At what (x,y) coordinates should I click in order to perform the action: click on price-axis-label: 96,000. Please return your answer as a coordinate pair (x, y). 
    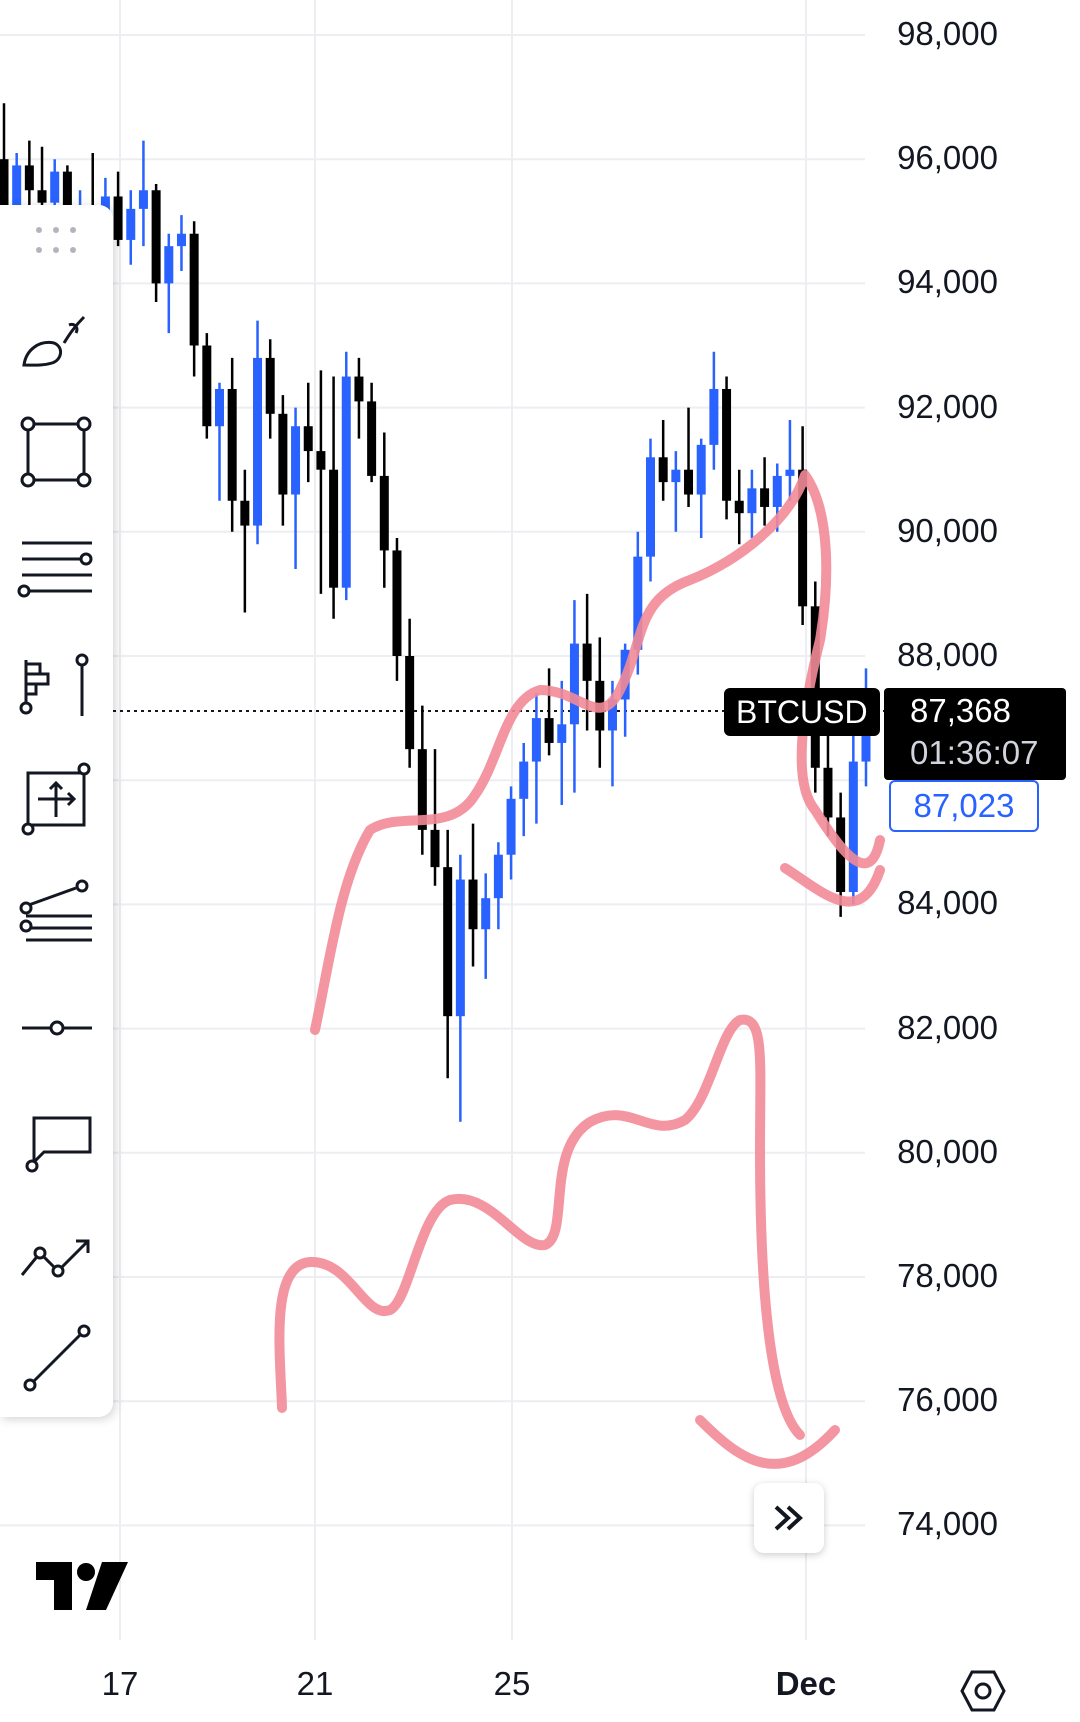
    Looking at the image, I should click on (947, 158).